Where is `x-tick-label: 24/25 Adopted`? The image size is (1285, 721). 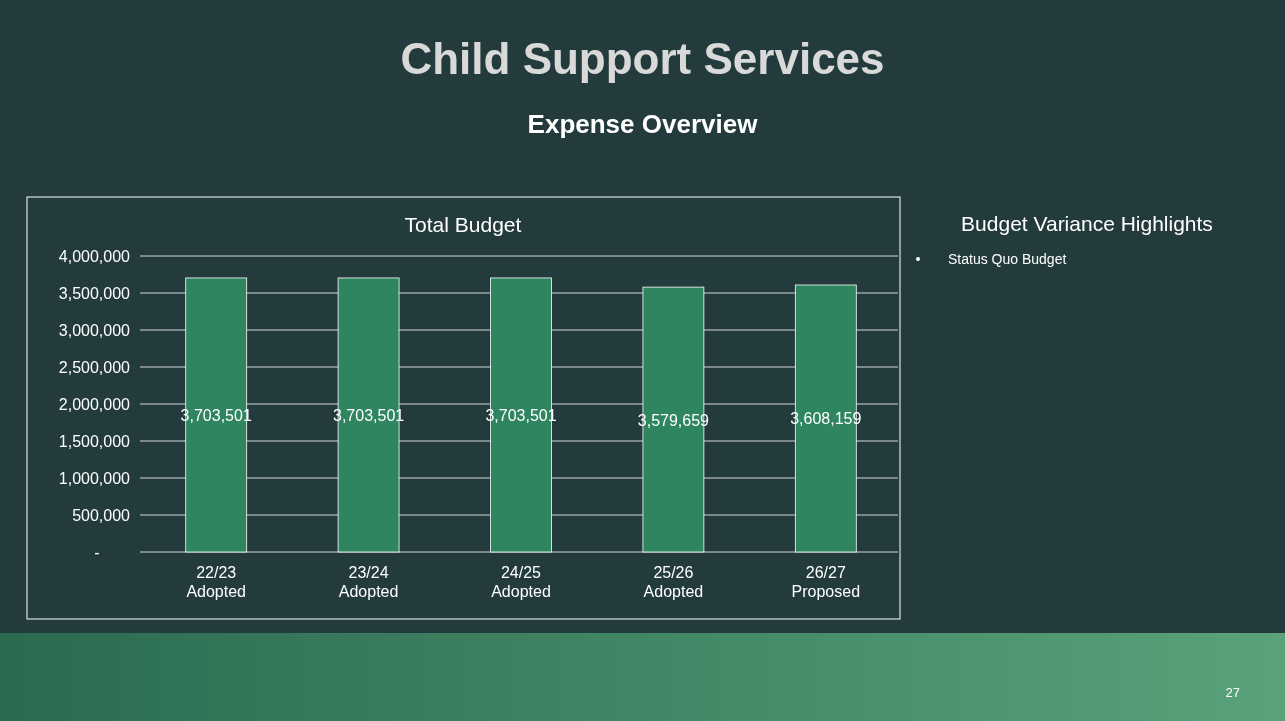 x-tick-label: 24/25 Adopted is located at coordinates (521, 582).